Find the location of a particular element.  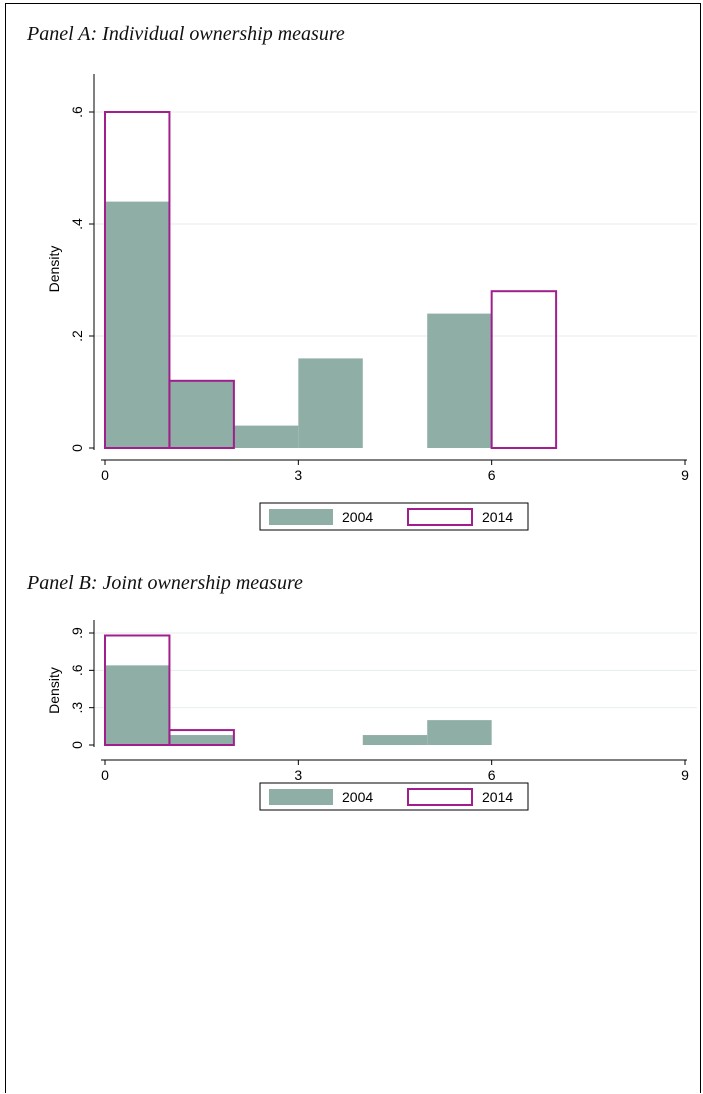

y-tick-label: .4 is located at coordinates (77, 224).